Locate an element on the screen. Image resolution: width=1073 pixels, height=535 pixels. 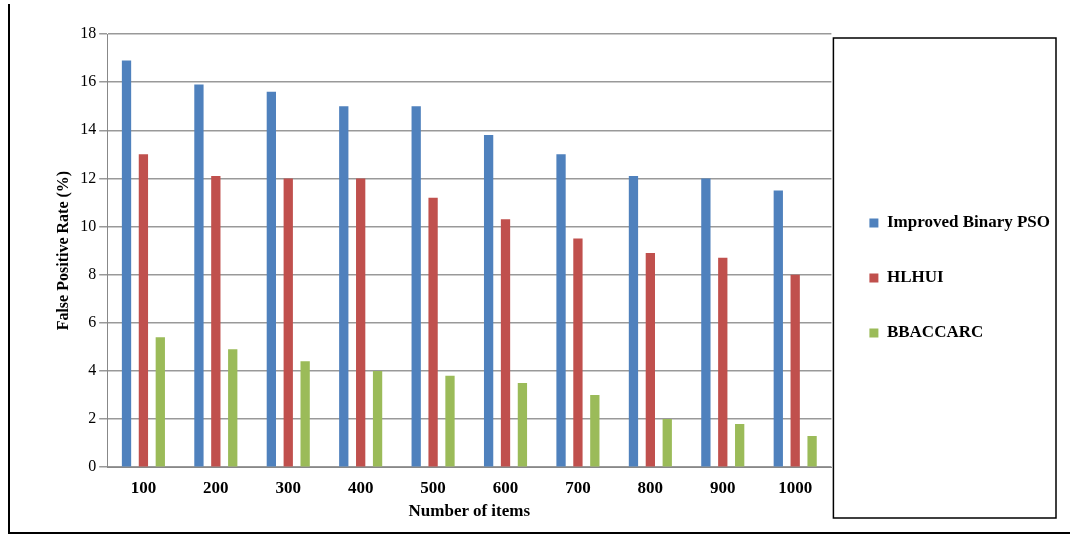
y-tick-label: 18 is located at coordinates (88, 33).